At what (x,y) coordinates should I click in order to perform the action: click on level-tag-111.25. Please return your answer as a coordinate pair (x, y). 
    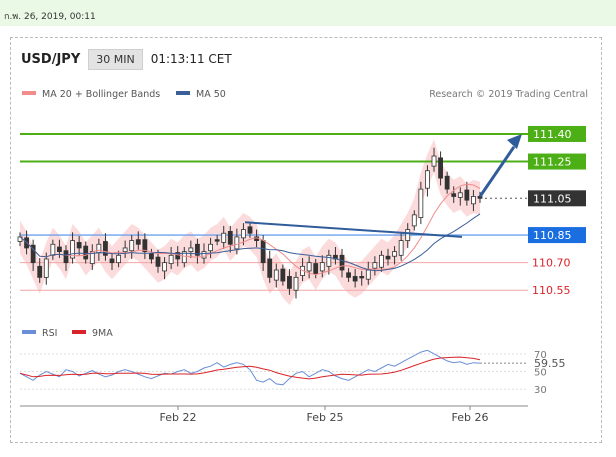
    Looking at the image, I should click on (557, 161).